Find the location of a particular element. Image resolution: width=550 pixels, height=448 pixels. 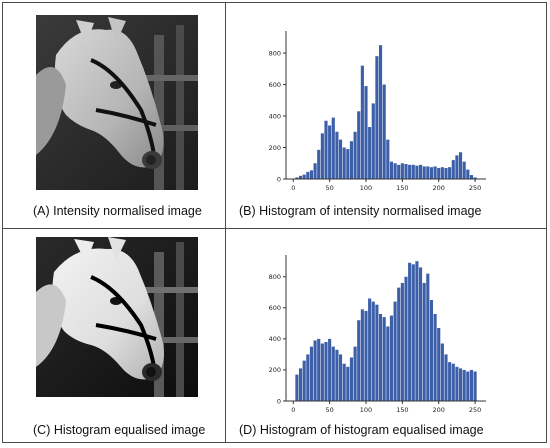

y-tick-label-d-0: 0 is located at coordinates (279, 401).